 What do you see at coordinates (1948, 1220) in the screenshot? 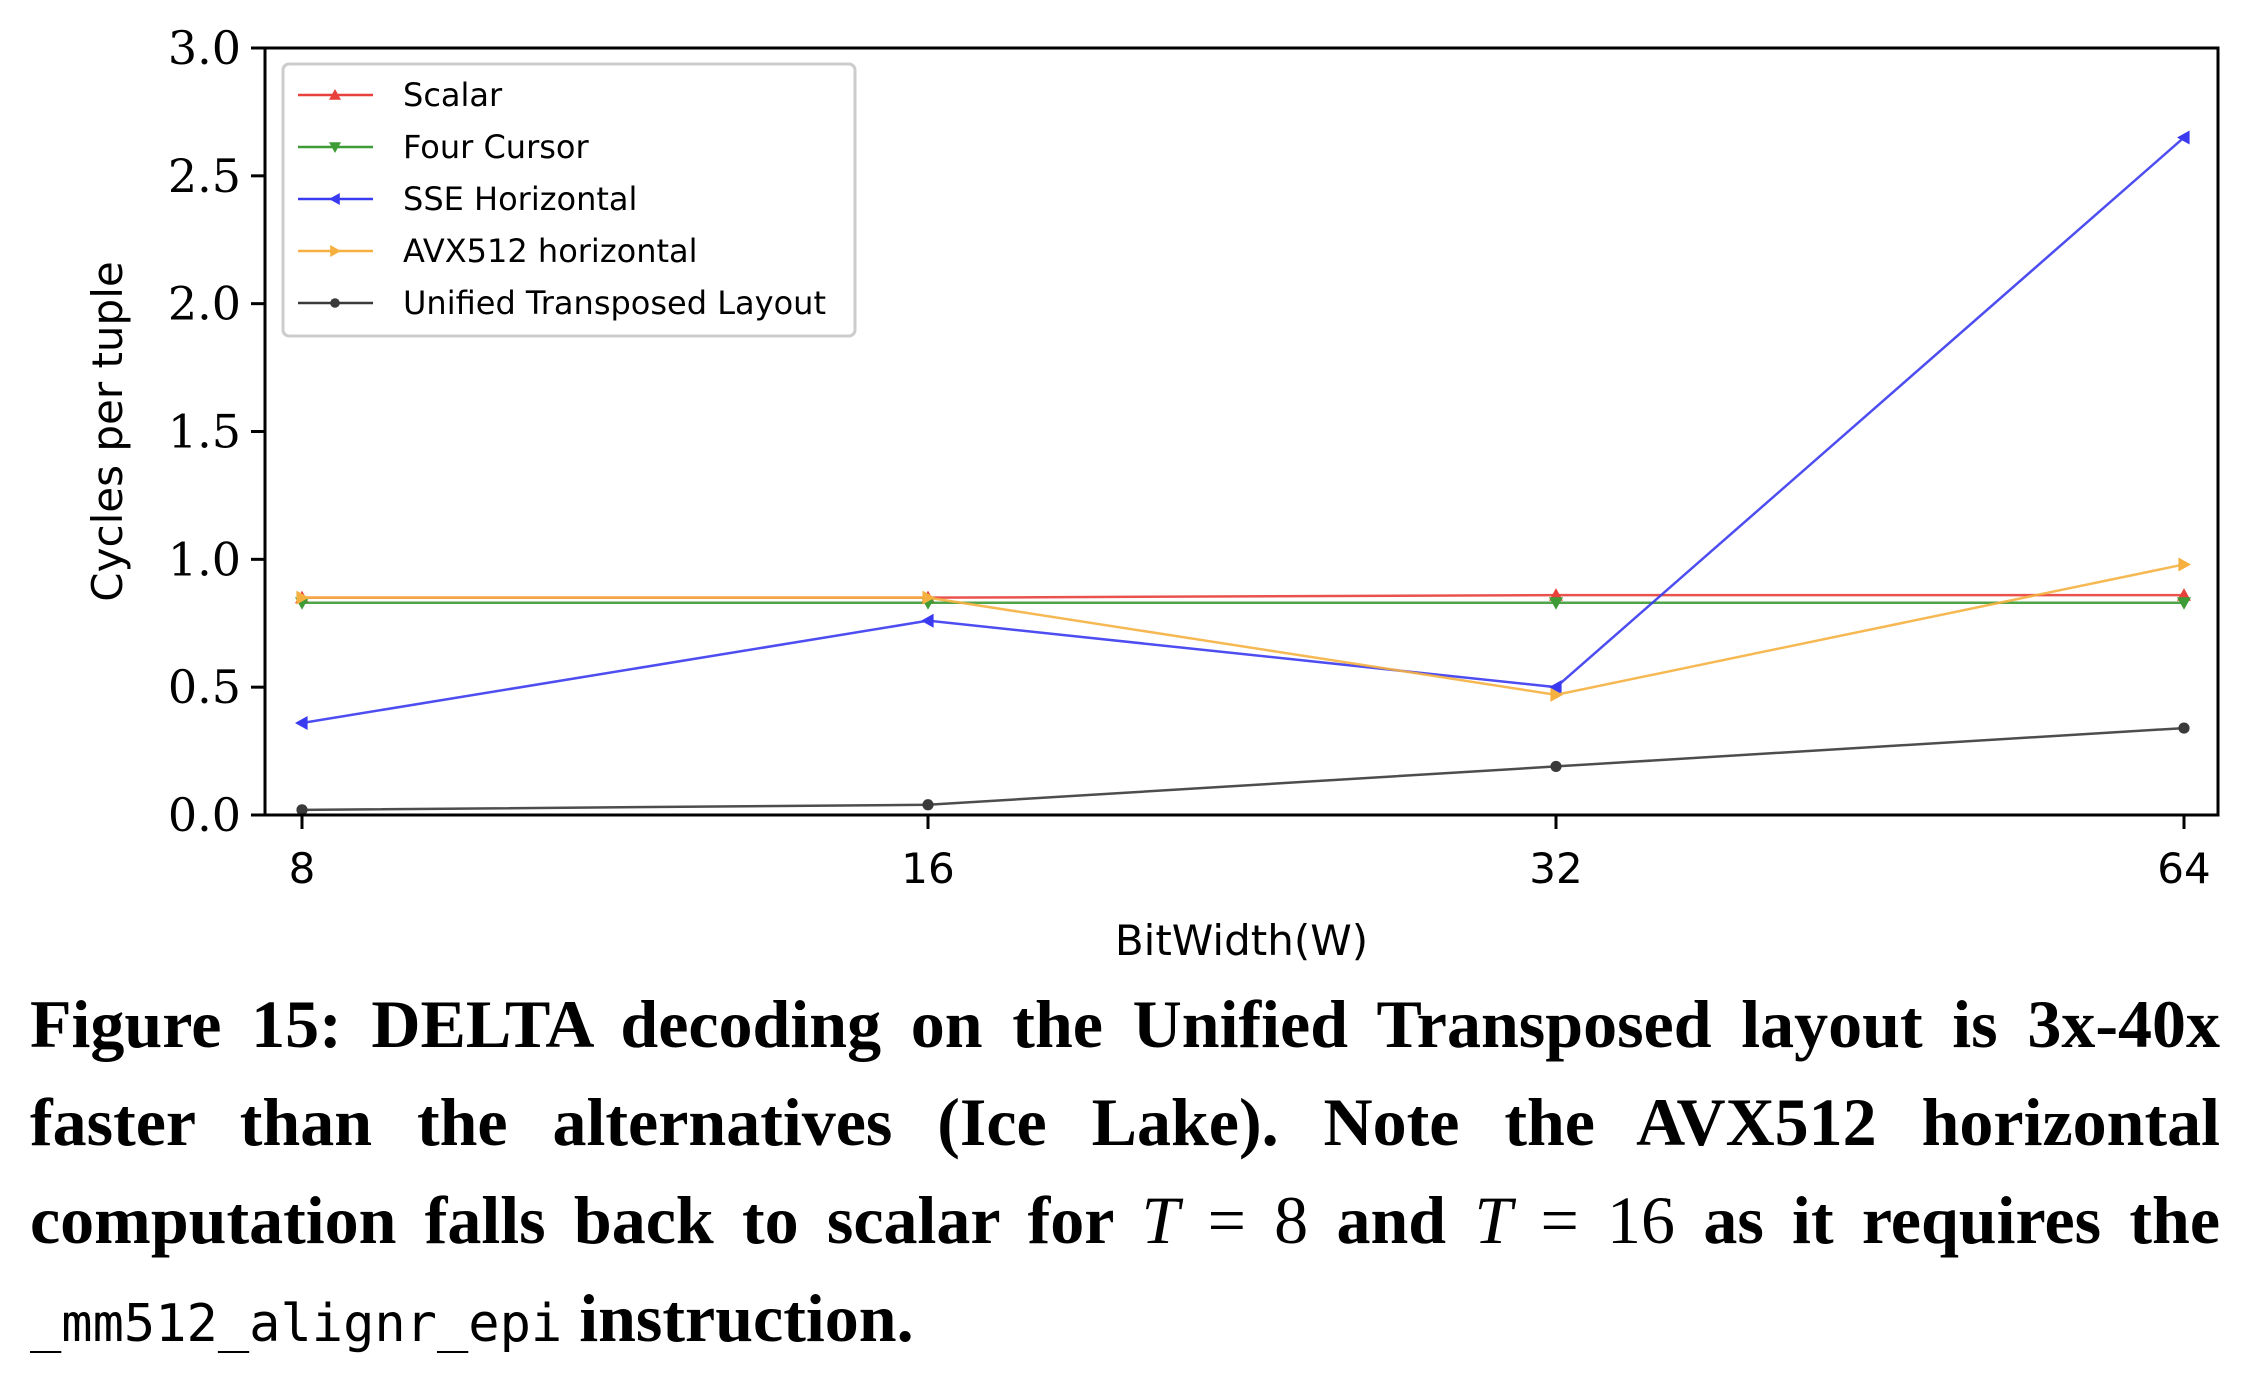
I see `caption-mid2: as it requires the` at bounding box center [1948, 1220].